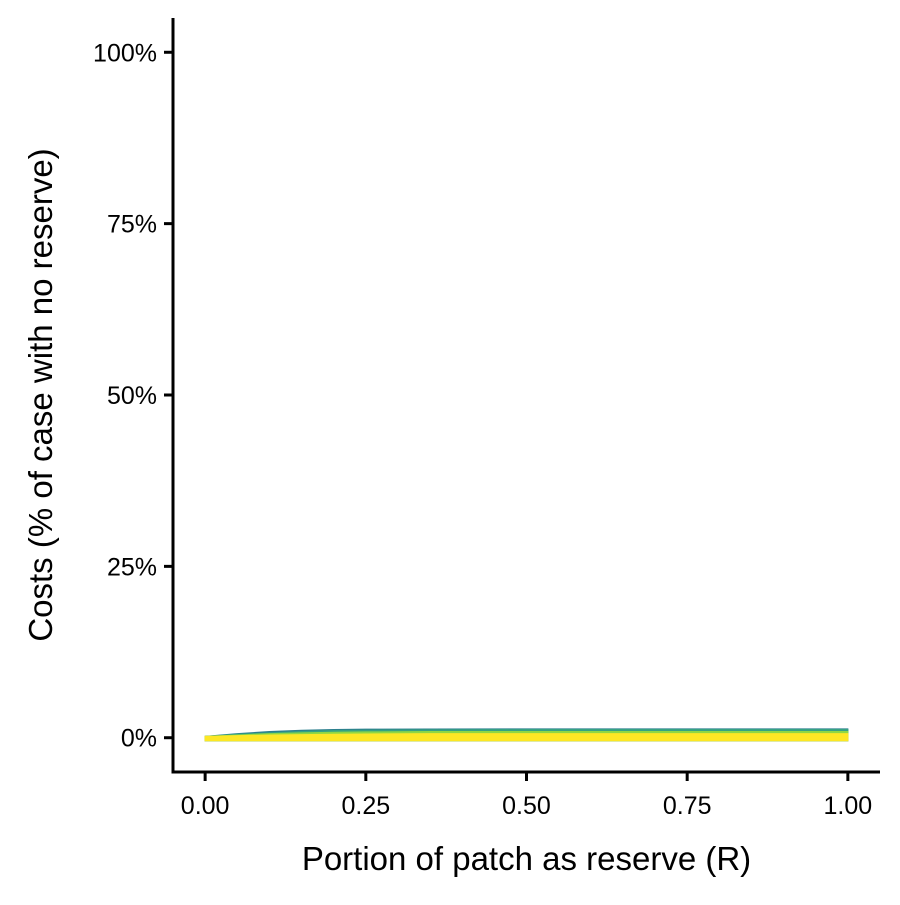 The width and height of the screenshot is (900, 905). I want to click on y-tick-label: 100%, so click(125, 53).